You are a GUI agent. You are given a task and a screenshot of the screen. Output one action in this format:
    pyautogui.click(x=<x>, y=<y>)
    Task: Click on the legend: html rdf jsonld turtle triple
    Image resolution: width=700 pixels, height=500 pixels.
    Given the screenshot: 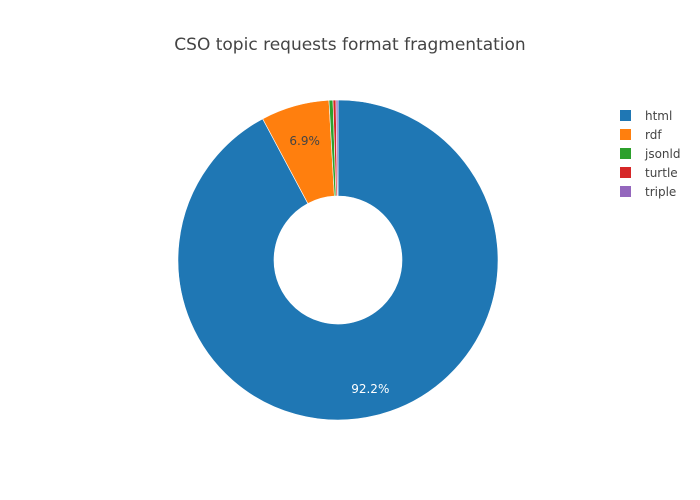 What is the action you would take?
    pyautogui.click(x=650, y=153)
    